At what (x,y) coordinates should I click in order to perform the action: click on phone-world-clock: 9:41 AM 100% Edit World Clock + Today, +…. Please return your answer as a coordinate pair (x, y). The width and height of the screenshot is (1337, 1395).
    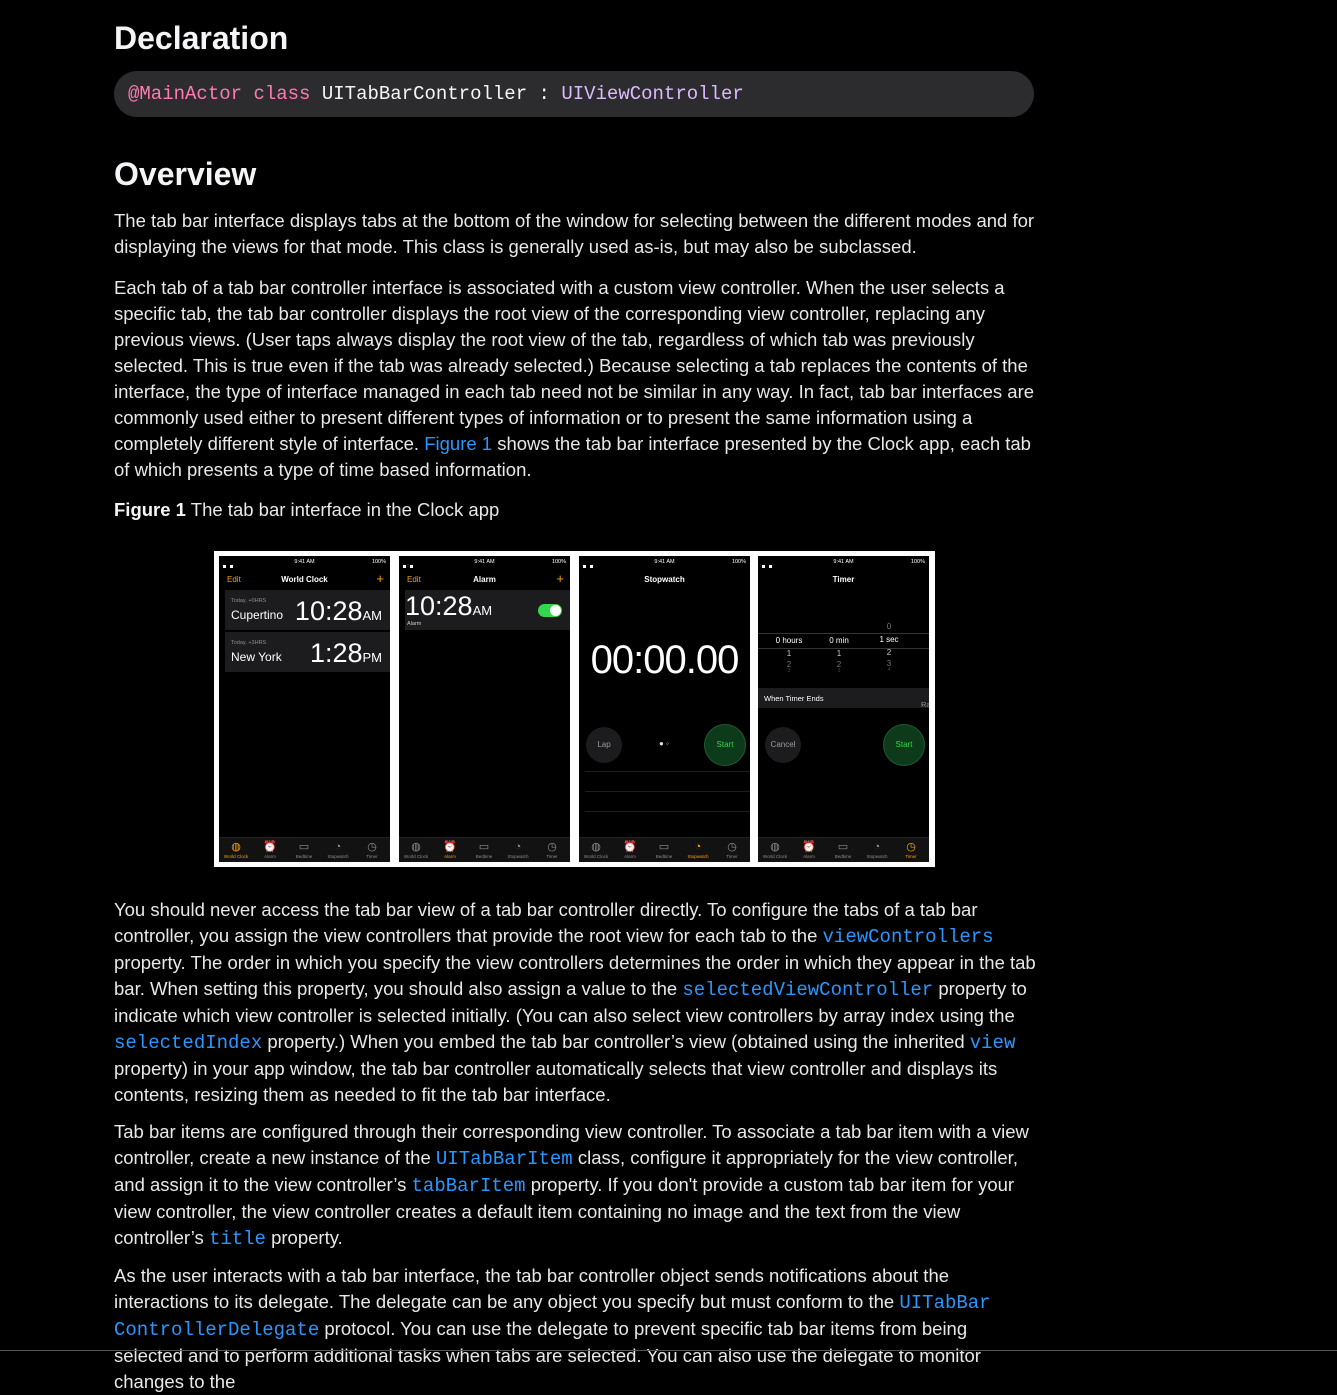
    Looking at the image, I should click on (304, 709).